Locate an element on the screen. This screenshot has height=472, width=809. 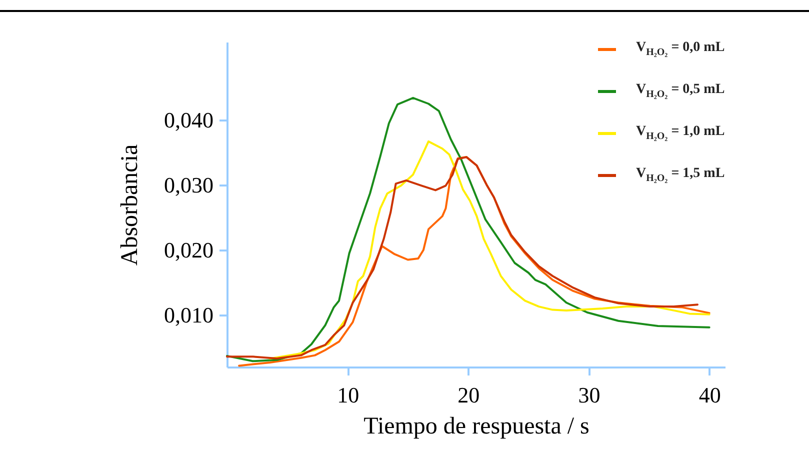
x-tick-label: 20 is located at coordinates (469, 395).